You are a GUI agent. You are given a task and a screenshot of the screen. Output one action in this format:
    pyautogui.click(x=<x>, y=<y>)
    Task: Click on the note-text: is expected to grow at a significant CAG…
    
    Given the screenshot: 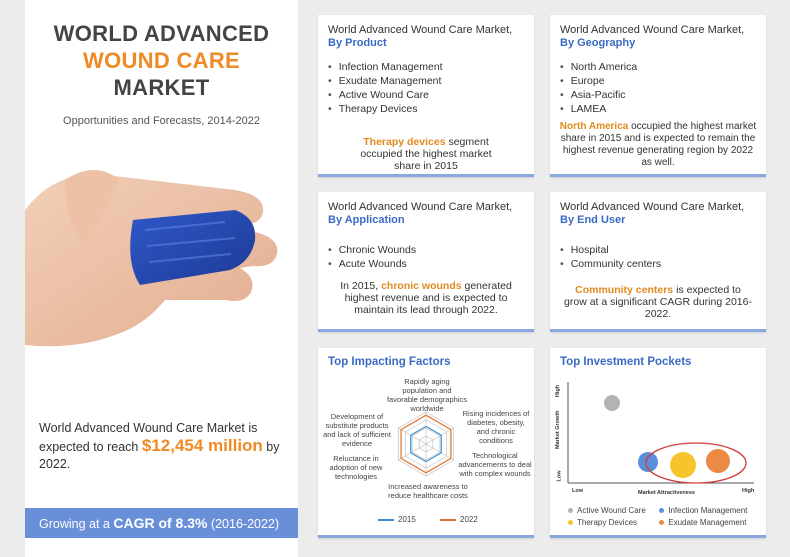 What is the action you would take?
    pyautogui.click(x=658, y=302)
    